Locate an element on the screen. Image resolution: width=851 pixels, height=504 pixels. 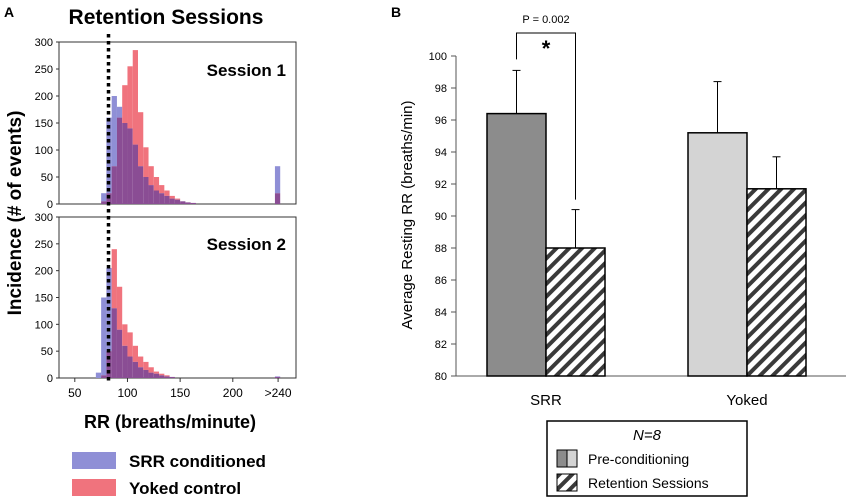
legend-label-srr: SRR conditioned is located at coordinates (197, 461).